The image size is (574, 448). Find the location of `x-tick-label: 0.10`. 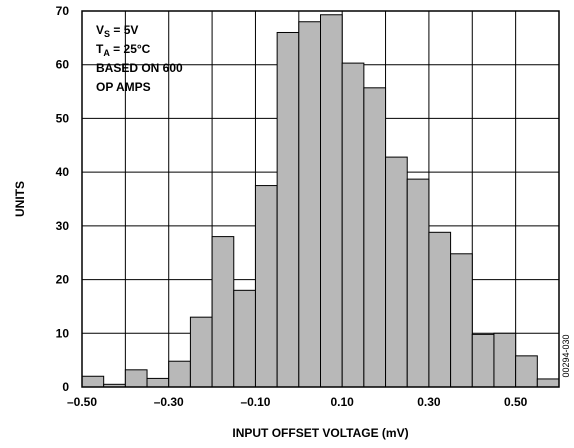

x-tick-label: 0.10 is located at coordinates (343, 402).